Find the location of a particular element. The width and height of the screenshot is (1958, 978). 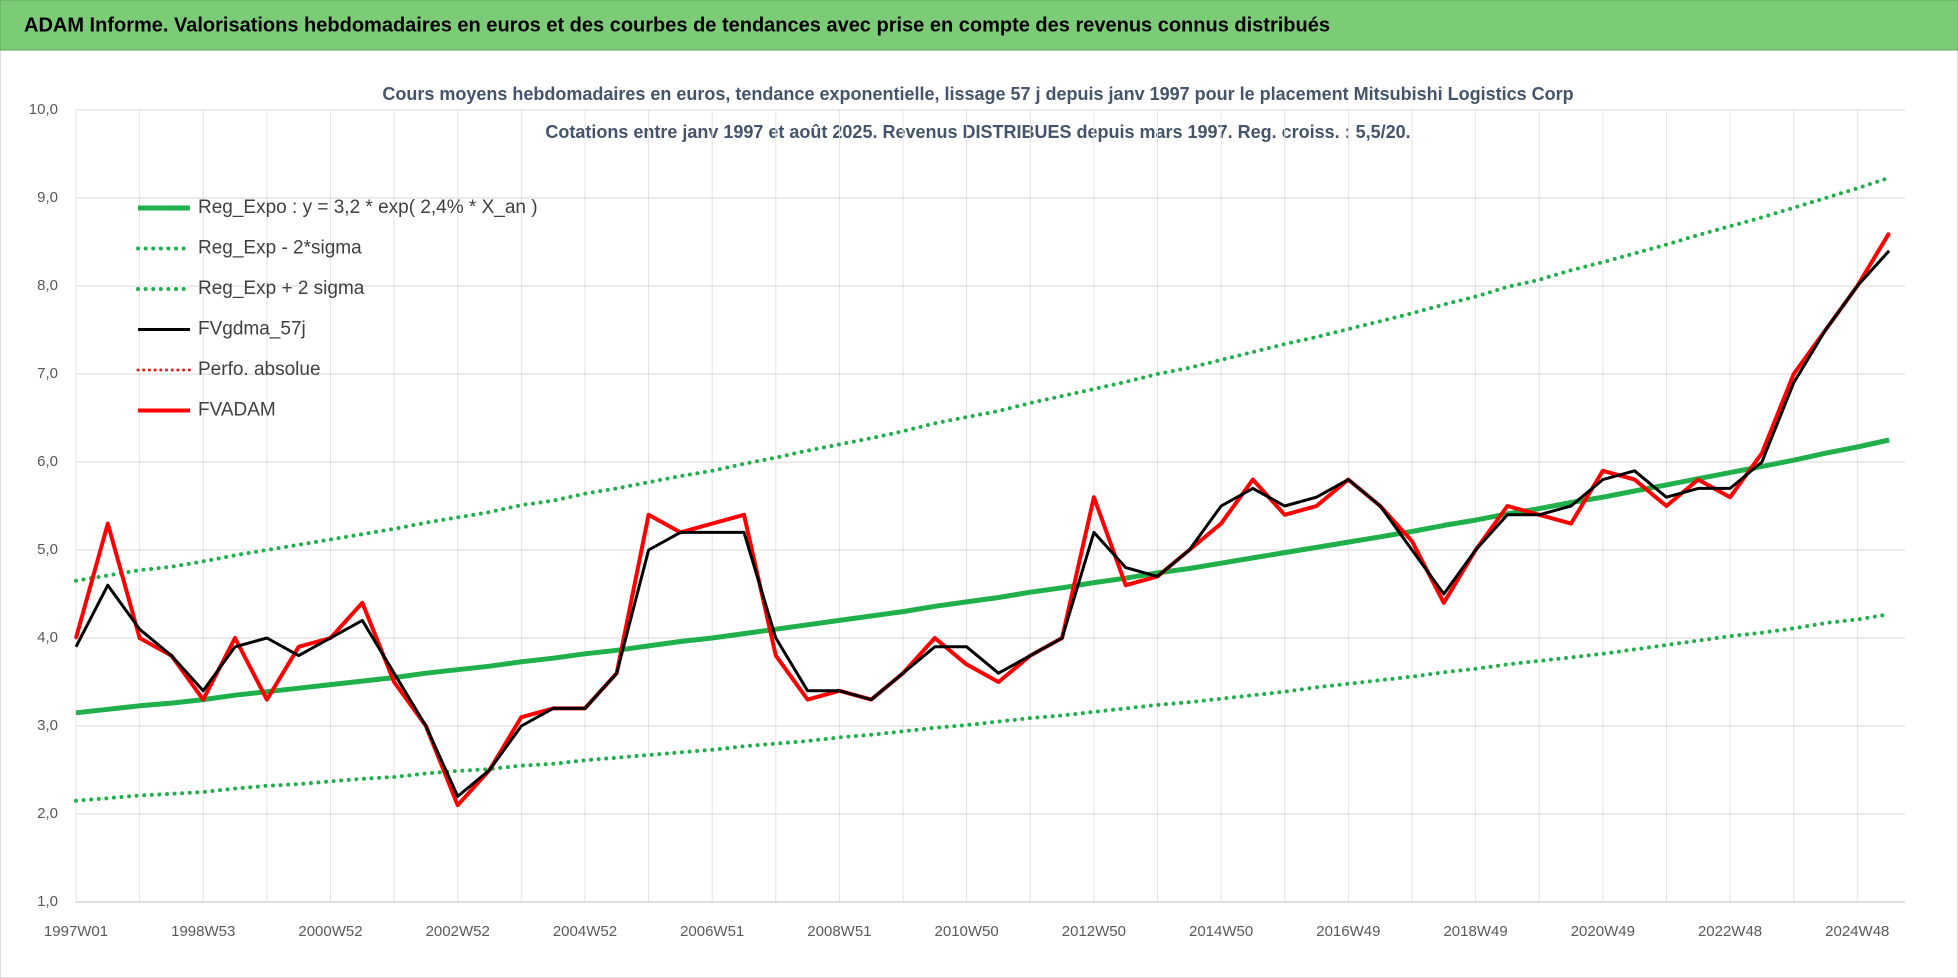

y-tick-label: 2,0 is located at coordinates (47, 813).